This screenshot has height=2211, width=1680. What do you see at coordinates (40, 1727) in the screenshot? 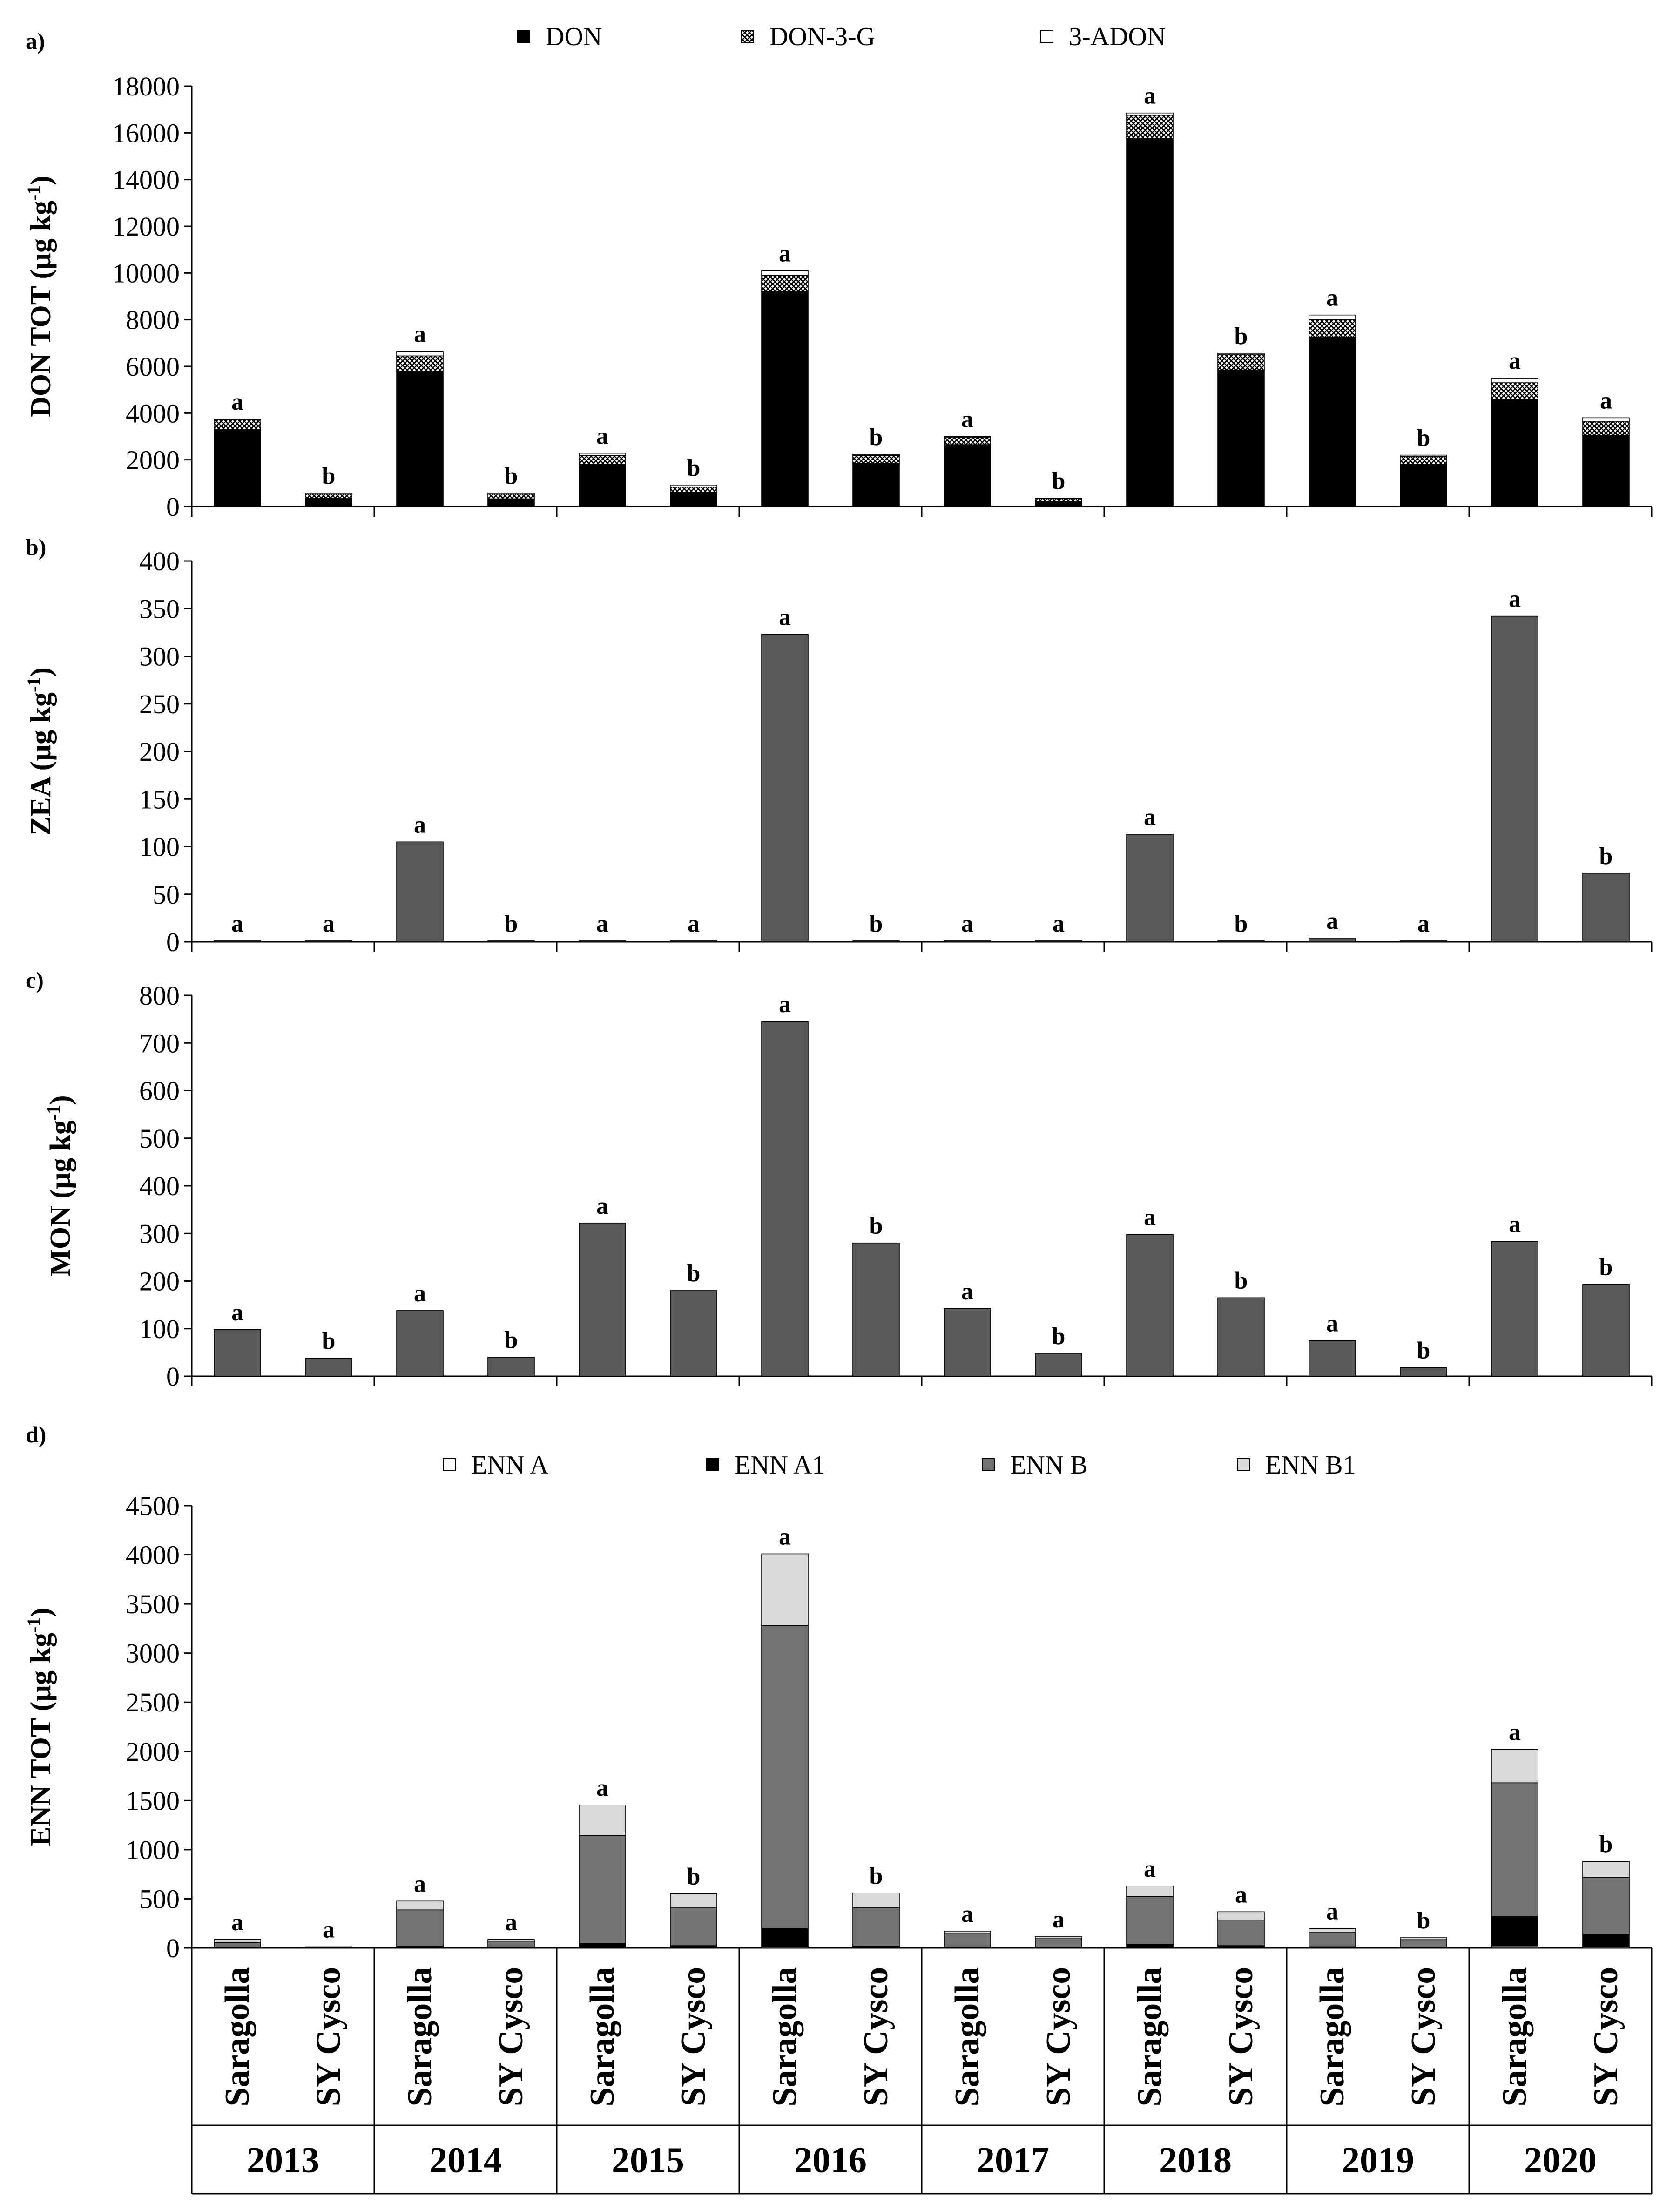
I see `y-axis-label-d: ENN TOT (µg kg-1)` at bounding box center [40, 1727].